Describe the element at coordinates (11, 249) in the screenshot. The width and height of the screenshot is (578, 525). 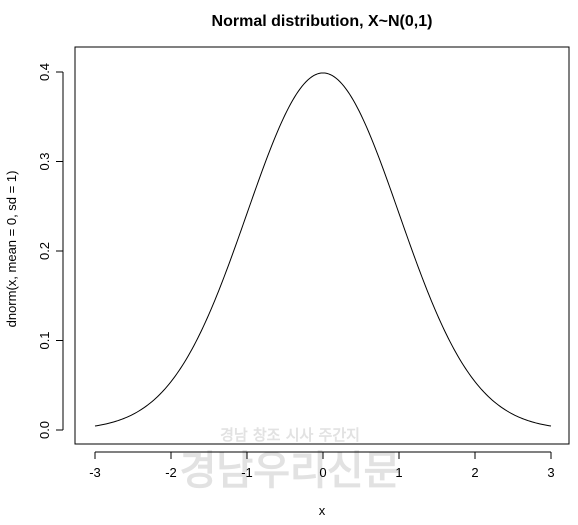
I see `y-axis-label: dnorm(x, mean = 0, sd = 1)` at that location.